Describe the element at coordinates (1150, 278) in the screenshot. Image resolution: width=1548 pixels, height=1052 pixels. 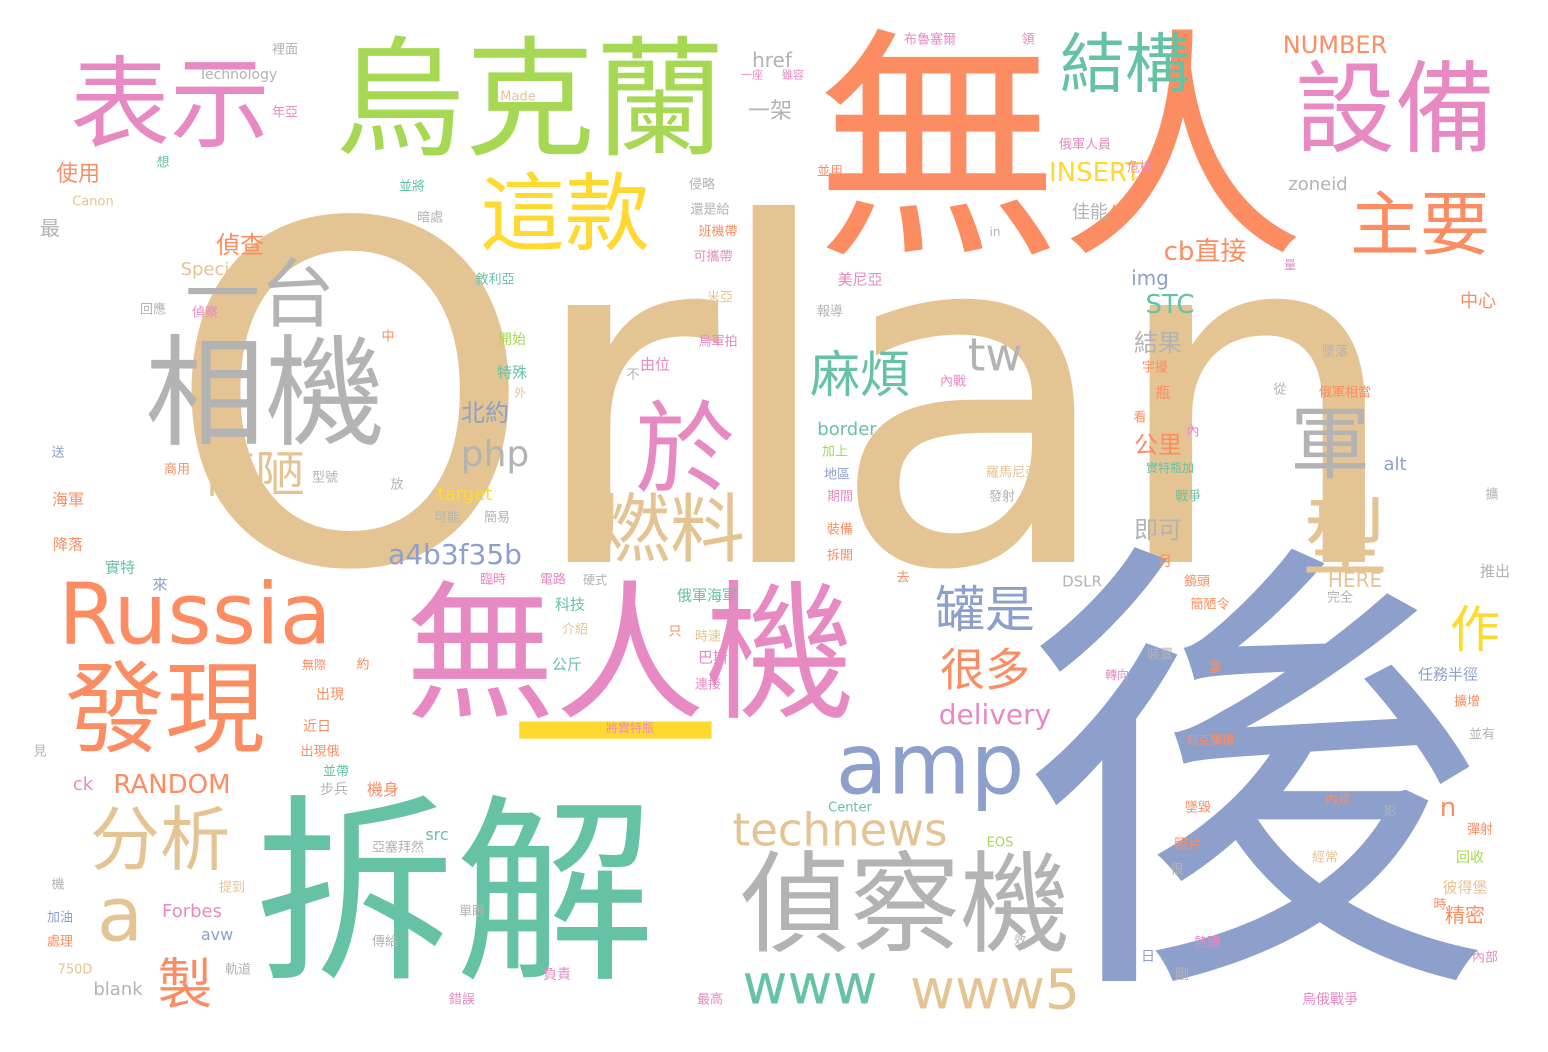
I see `word-img: img` at that location.